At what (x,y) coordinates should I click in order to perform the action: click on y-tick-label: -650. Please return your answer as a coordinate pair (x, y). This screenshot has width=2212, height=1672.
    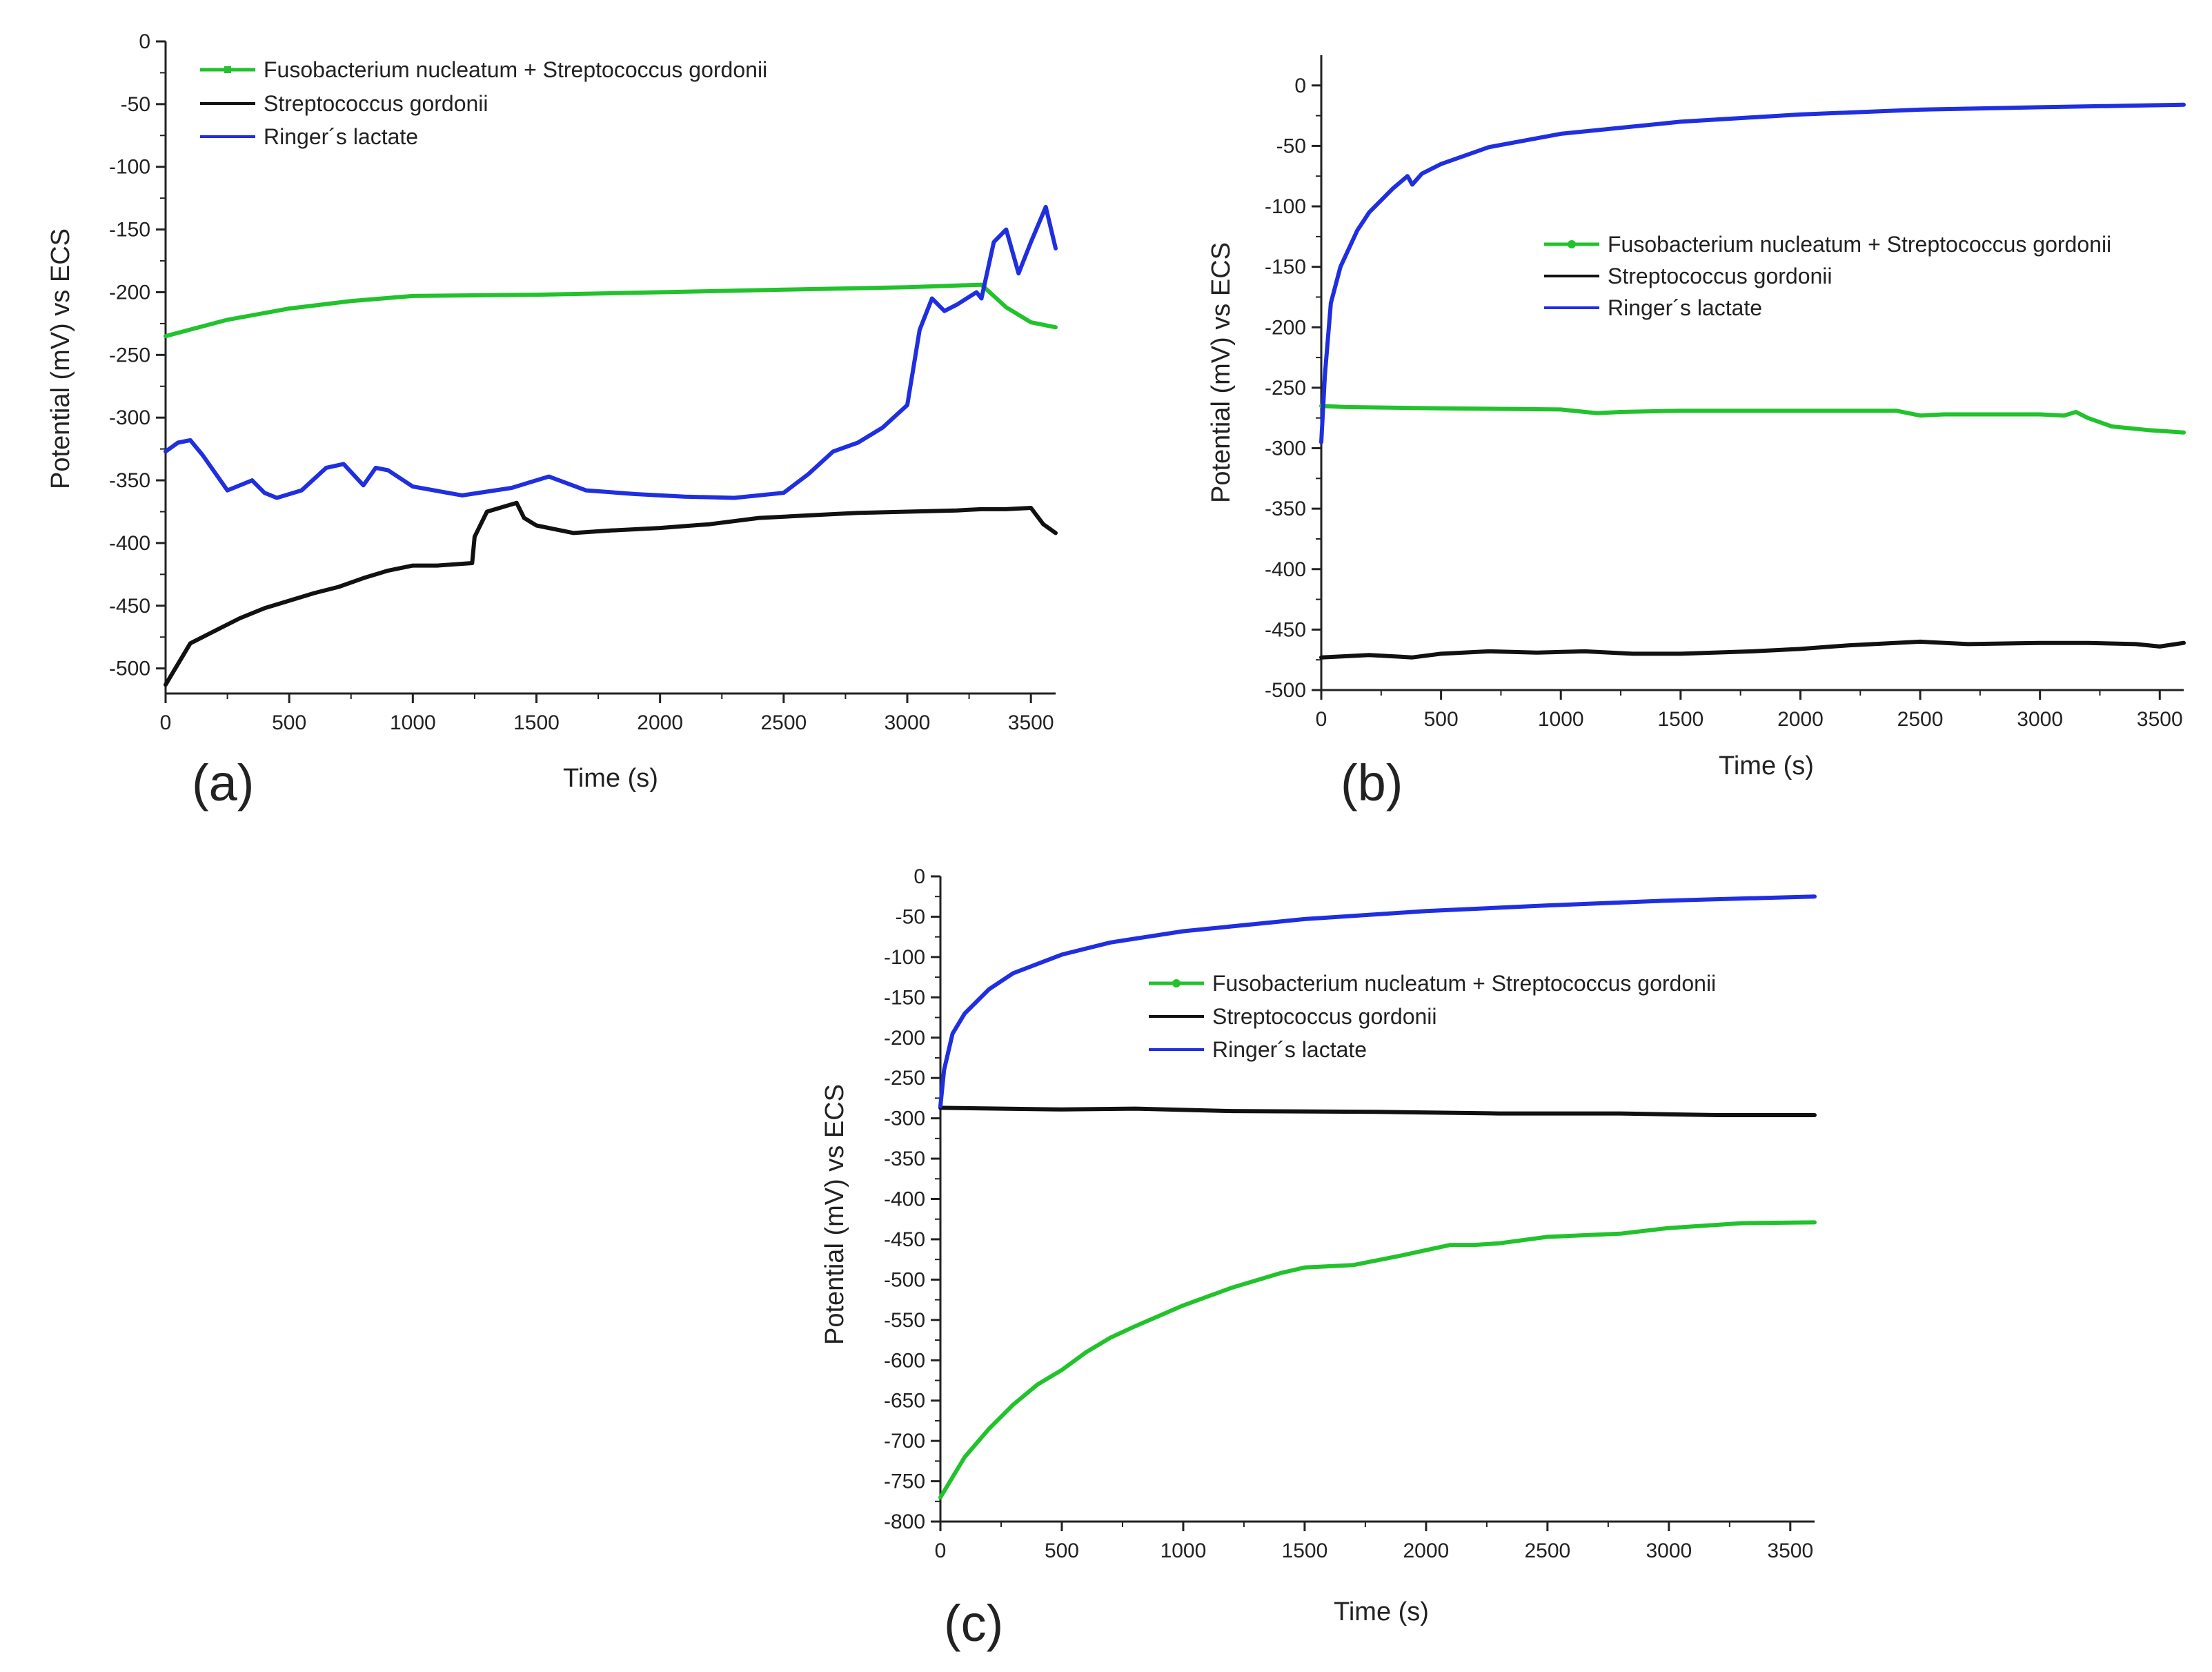
    Looking at the image, I should click on (904, 1402).